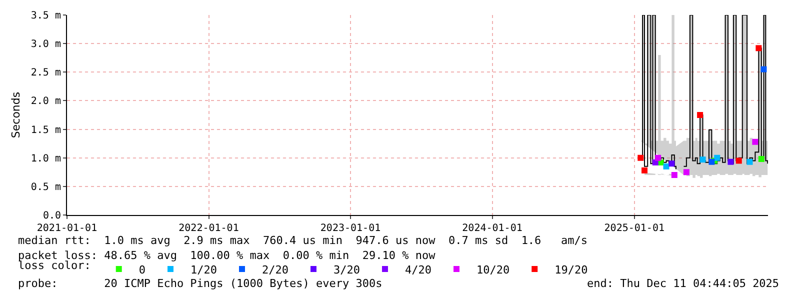  I want to click on legend-label: 4/20, so click(418, 269).